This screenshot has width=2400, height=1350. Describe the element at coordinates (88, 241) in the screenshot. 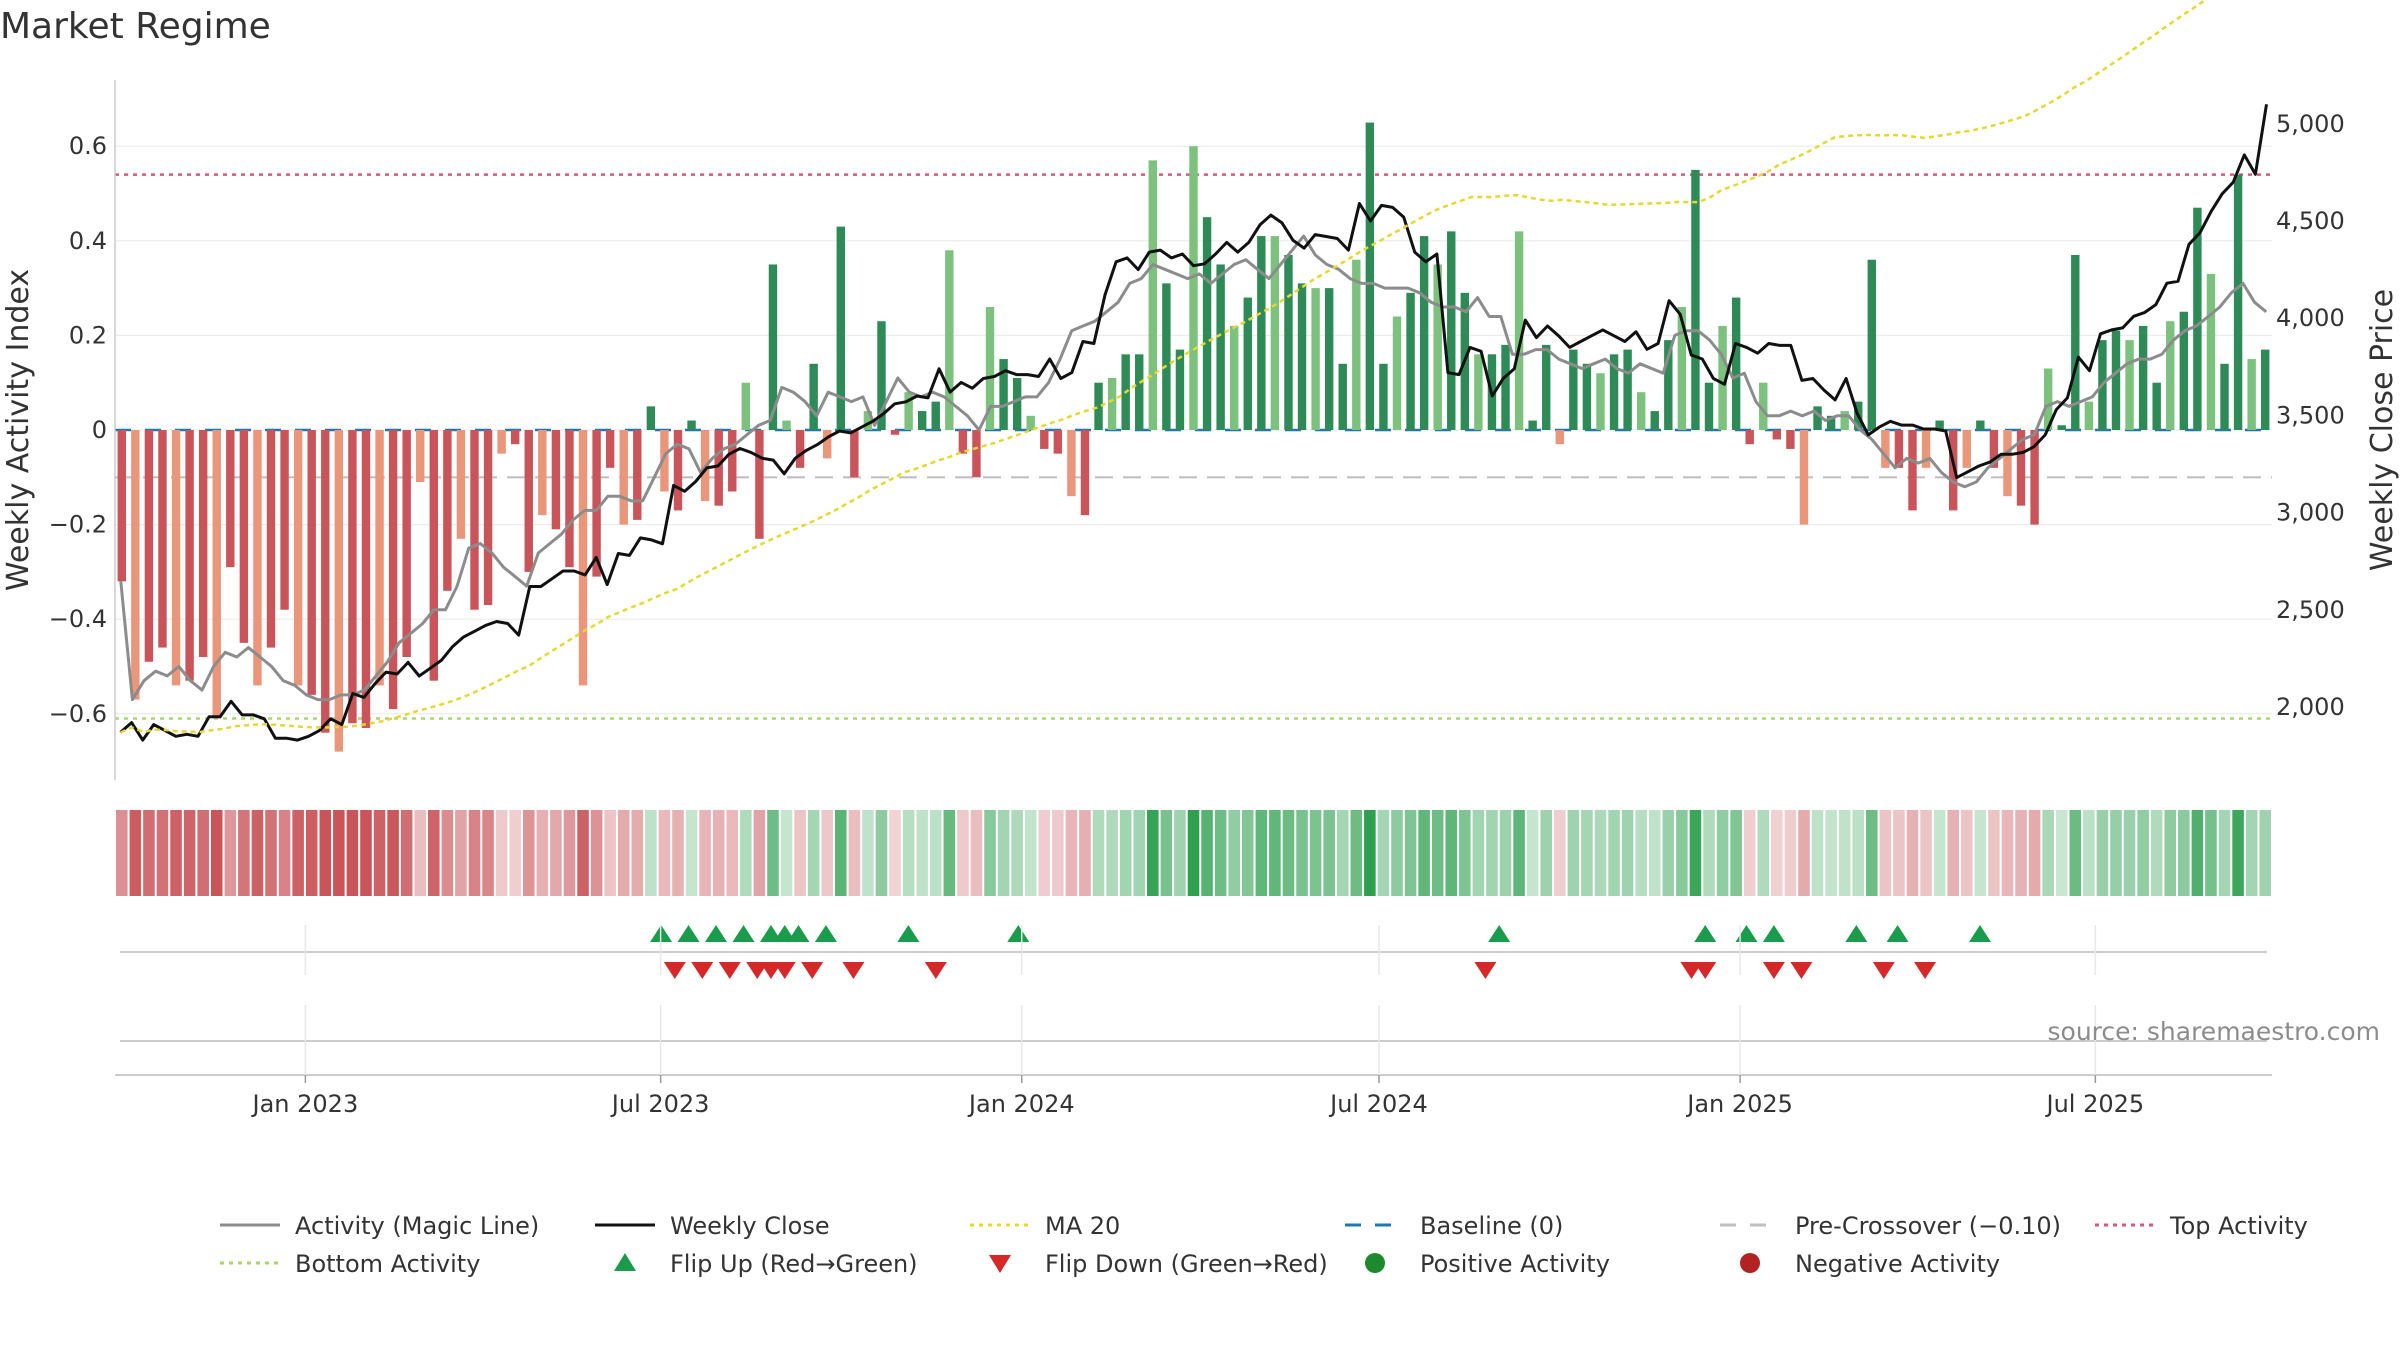

I see `y-tick-label-left: 0.4` at that location.